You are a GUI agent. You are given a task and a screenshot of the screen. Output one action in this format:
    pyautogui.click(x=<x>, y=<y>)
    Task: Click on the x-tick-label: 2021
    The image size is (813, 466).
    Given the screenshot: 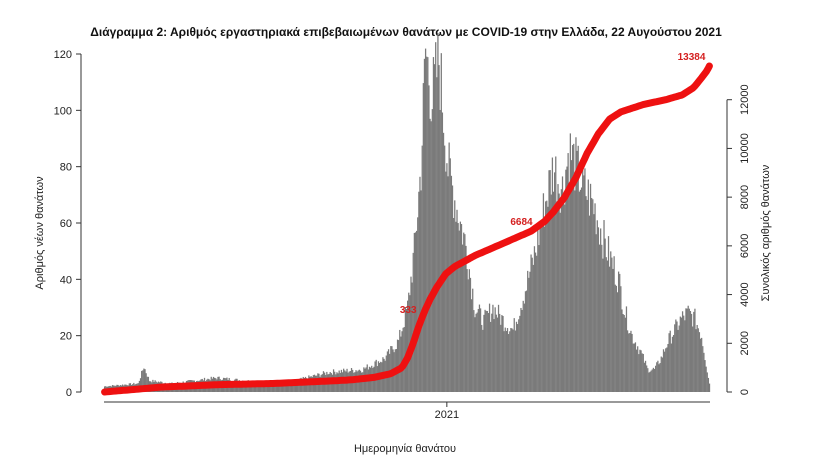 What is the action you would take?
    pyautogui.click(x=447, y=415)
    